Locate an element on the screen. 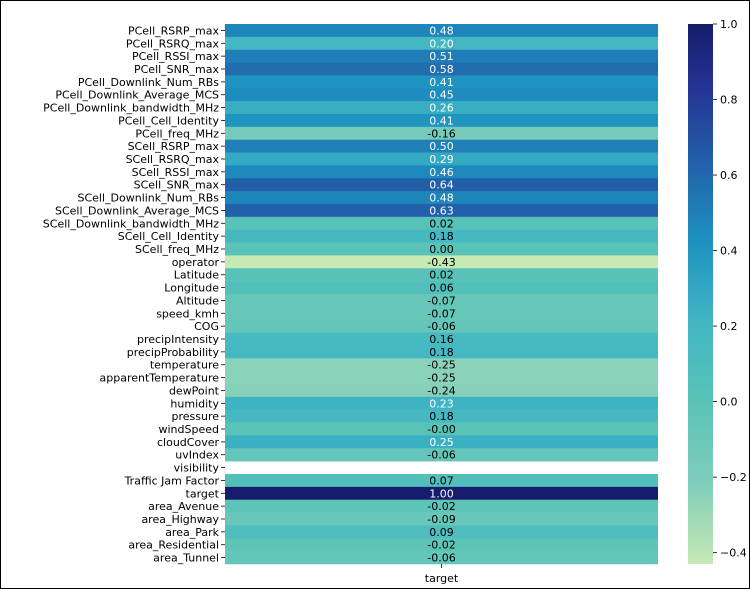  cell-value-area-residential: -0.02 is located at coordinates (441, 545).